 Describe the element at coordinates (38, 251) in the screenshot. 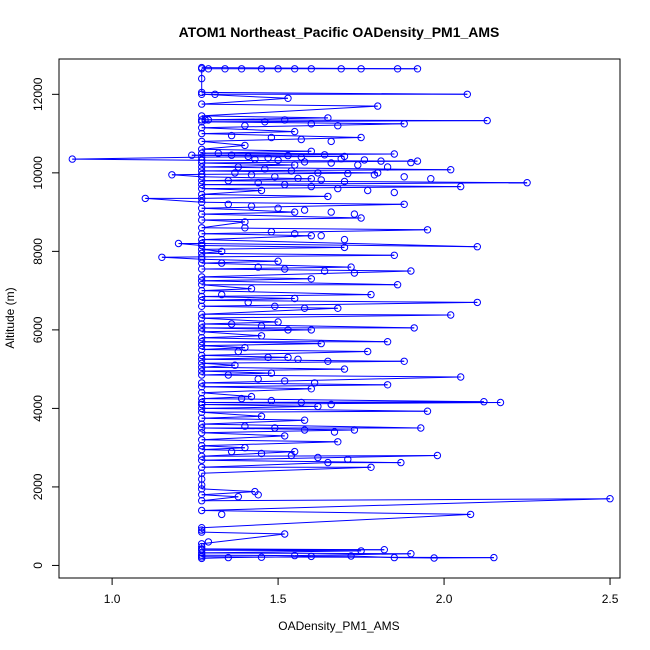

I see `y-tick-label: 8000` at that location.